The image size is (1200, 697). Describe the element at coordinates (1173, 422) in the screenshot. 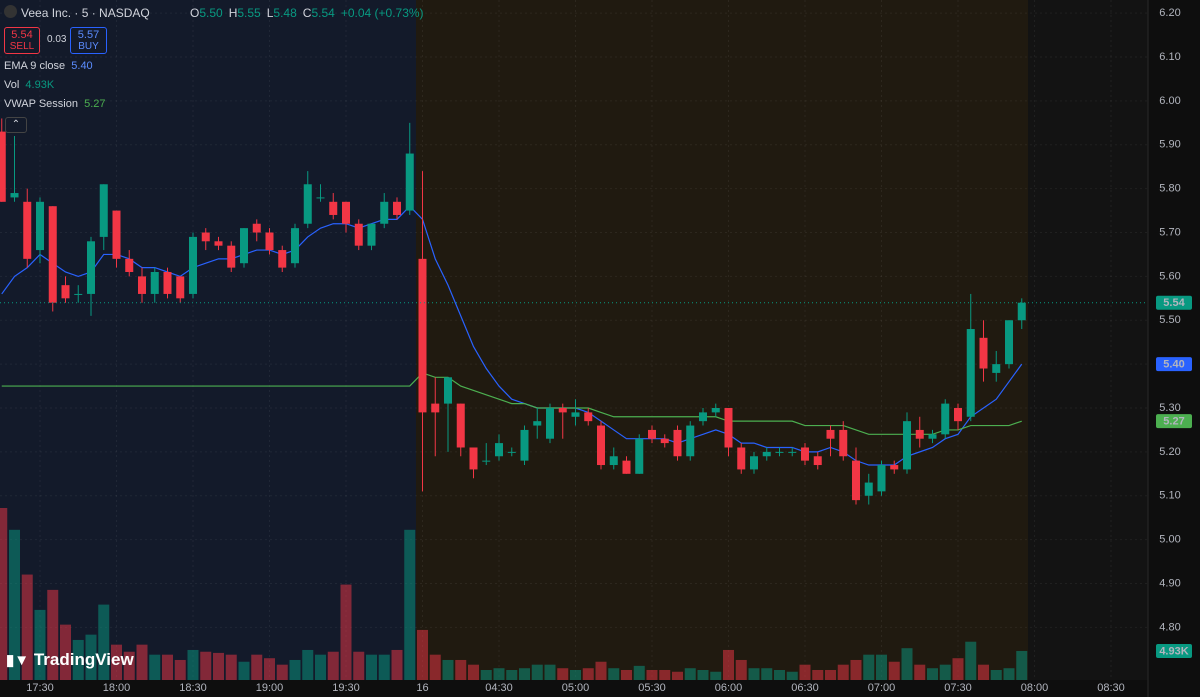

I see `price-tag-label: 5.27` at that location.